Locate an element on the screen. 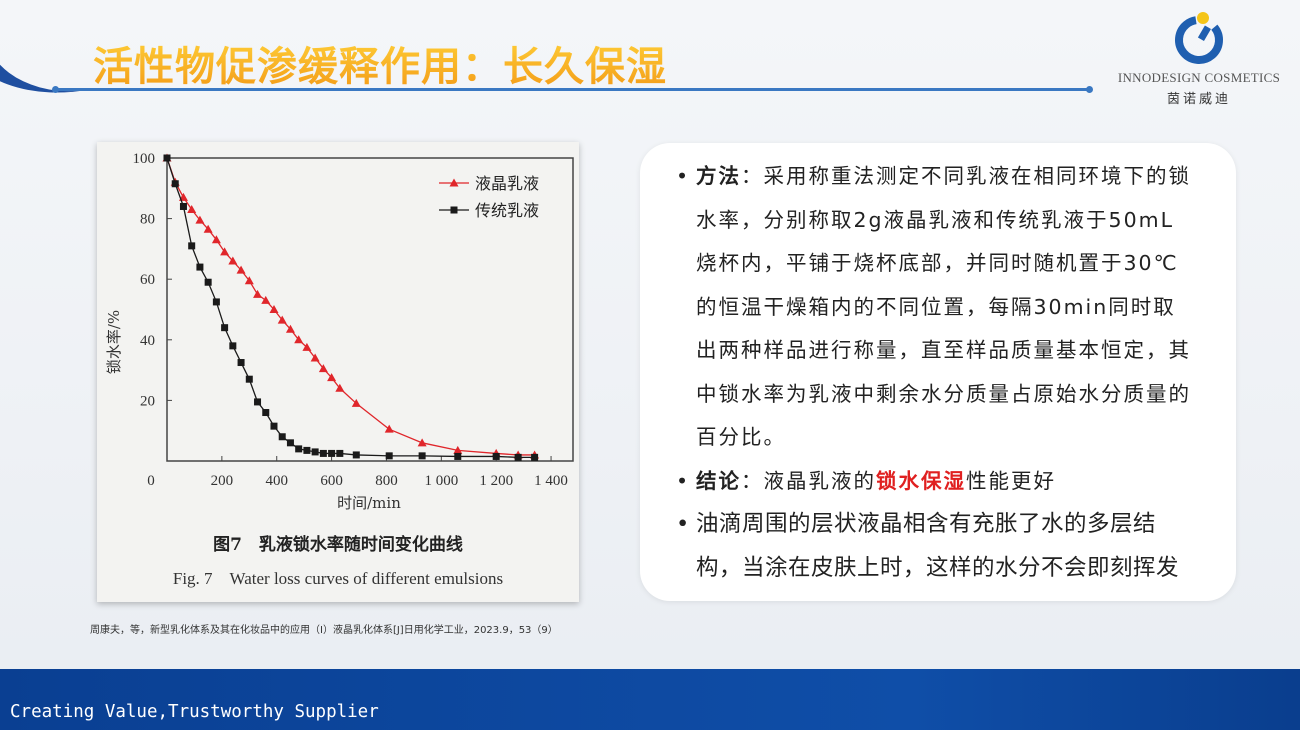  method-label: 方法 is located at coordinates (718, 176).